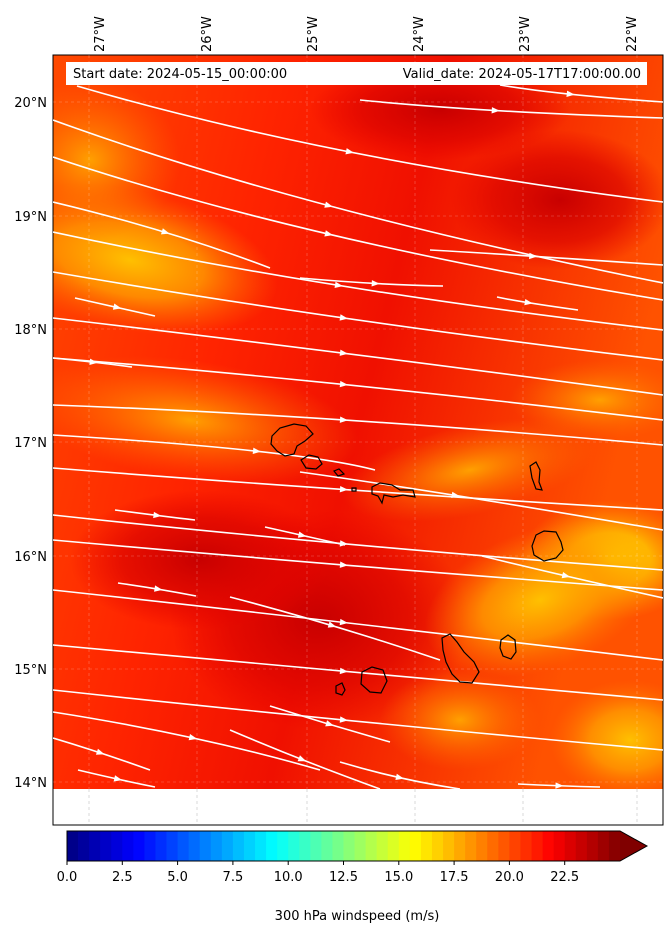 The width and height of the screenshot is (672, 935). I want to click on lower-blank-strip, so click(358, 806).